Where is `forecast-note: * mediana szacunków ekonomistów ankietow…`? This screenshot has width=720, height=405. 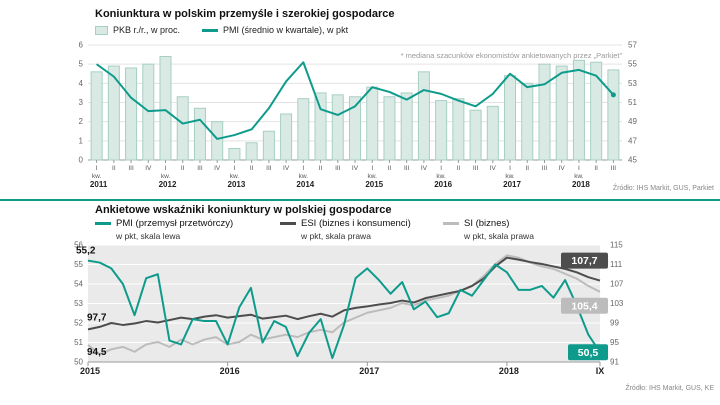 forecast-note: * mediana szacunków ekonomistów ankietow… is located at coordinates (511, 55).